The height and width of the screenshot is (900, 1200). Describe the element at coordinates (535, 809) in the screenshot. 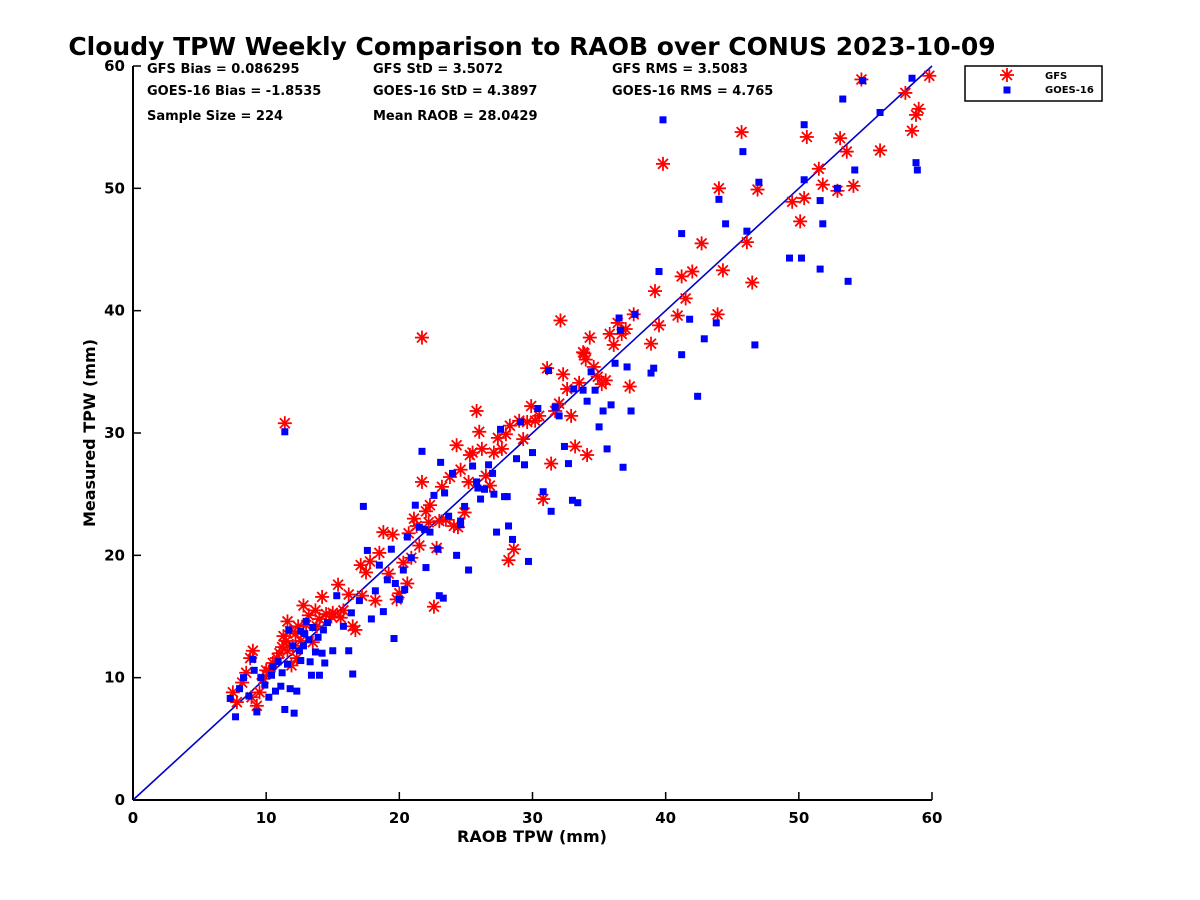

I see `x-axis-ticks: 0 10 20 30 40 50 60` at that location.